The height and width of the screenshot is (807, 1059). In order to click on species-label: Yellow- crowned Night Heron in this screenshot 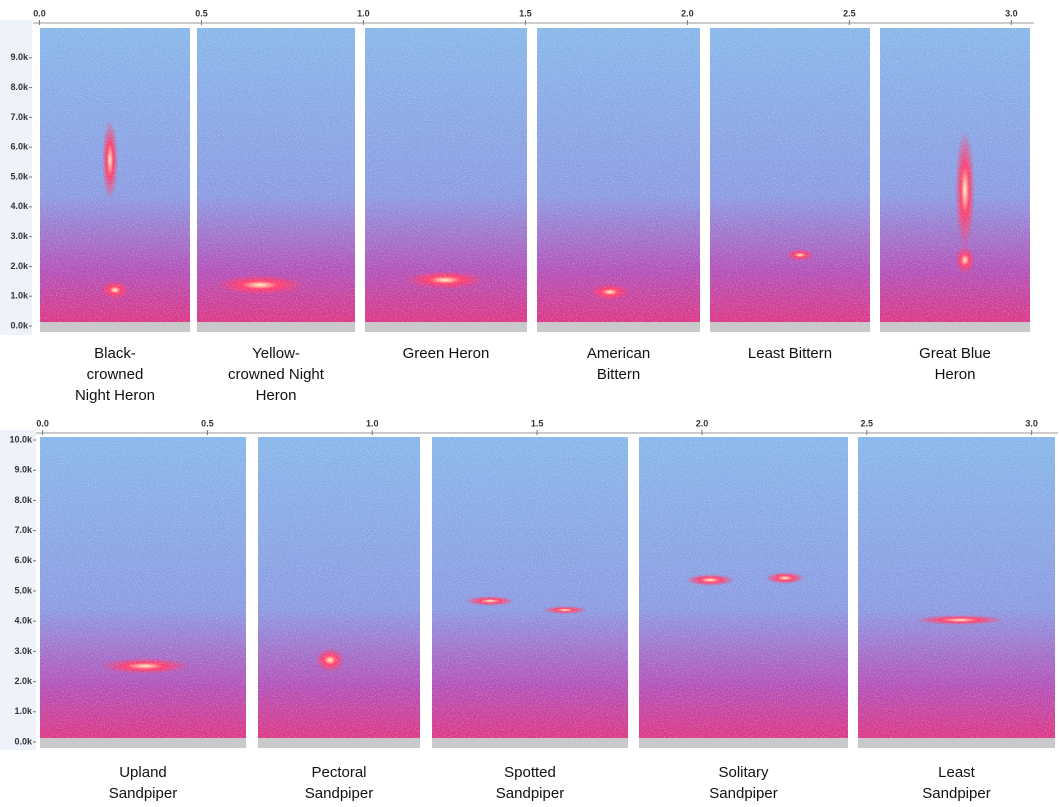, I will do `click(276, 374)`.